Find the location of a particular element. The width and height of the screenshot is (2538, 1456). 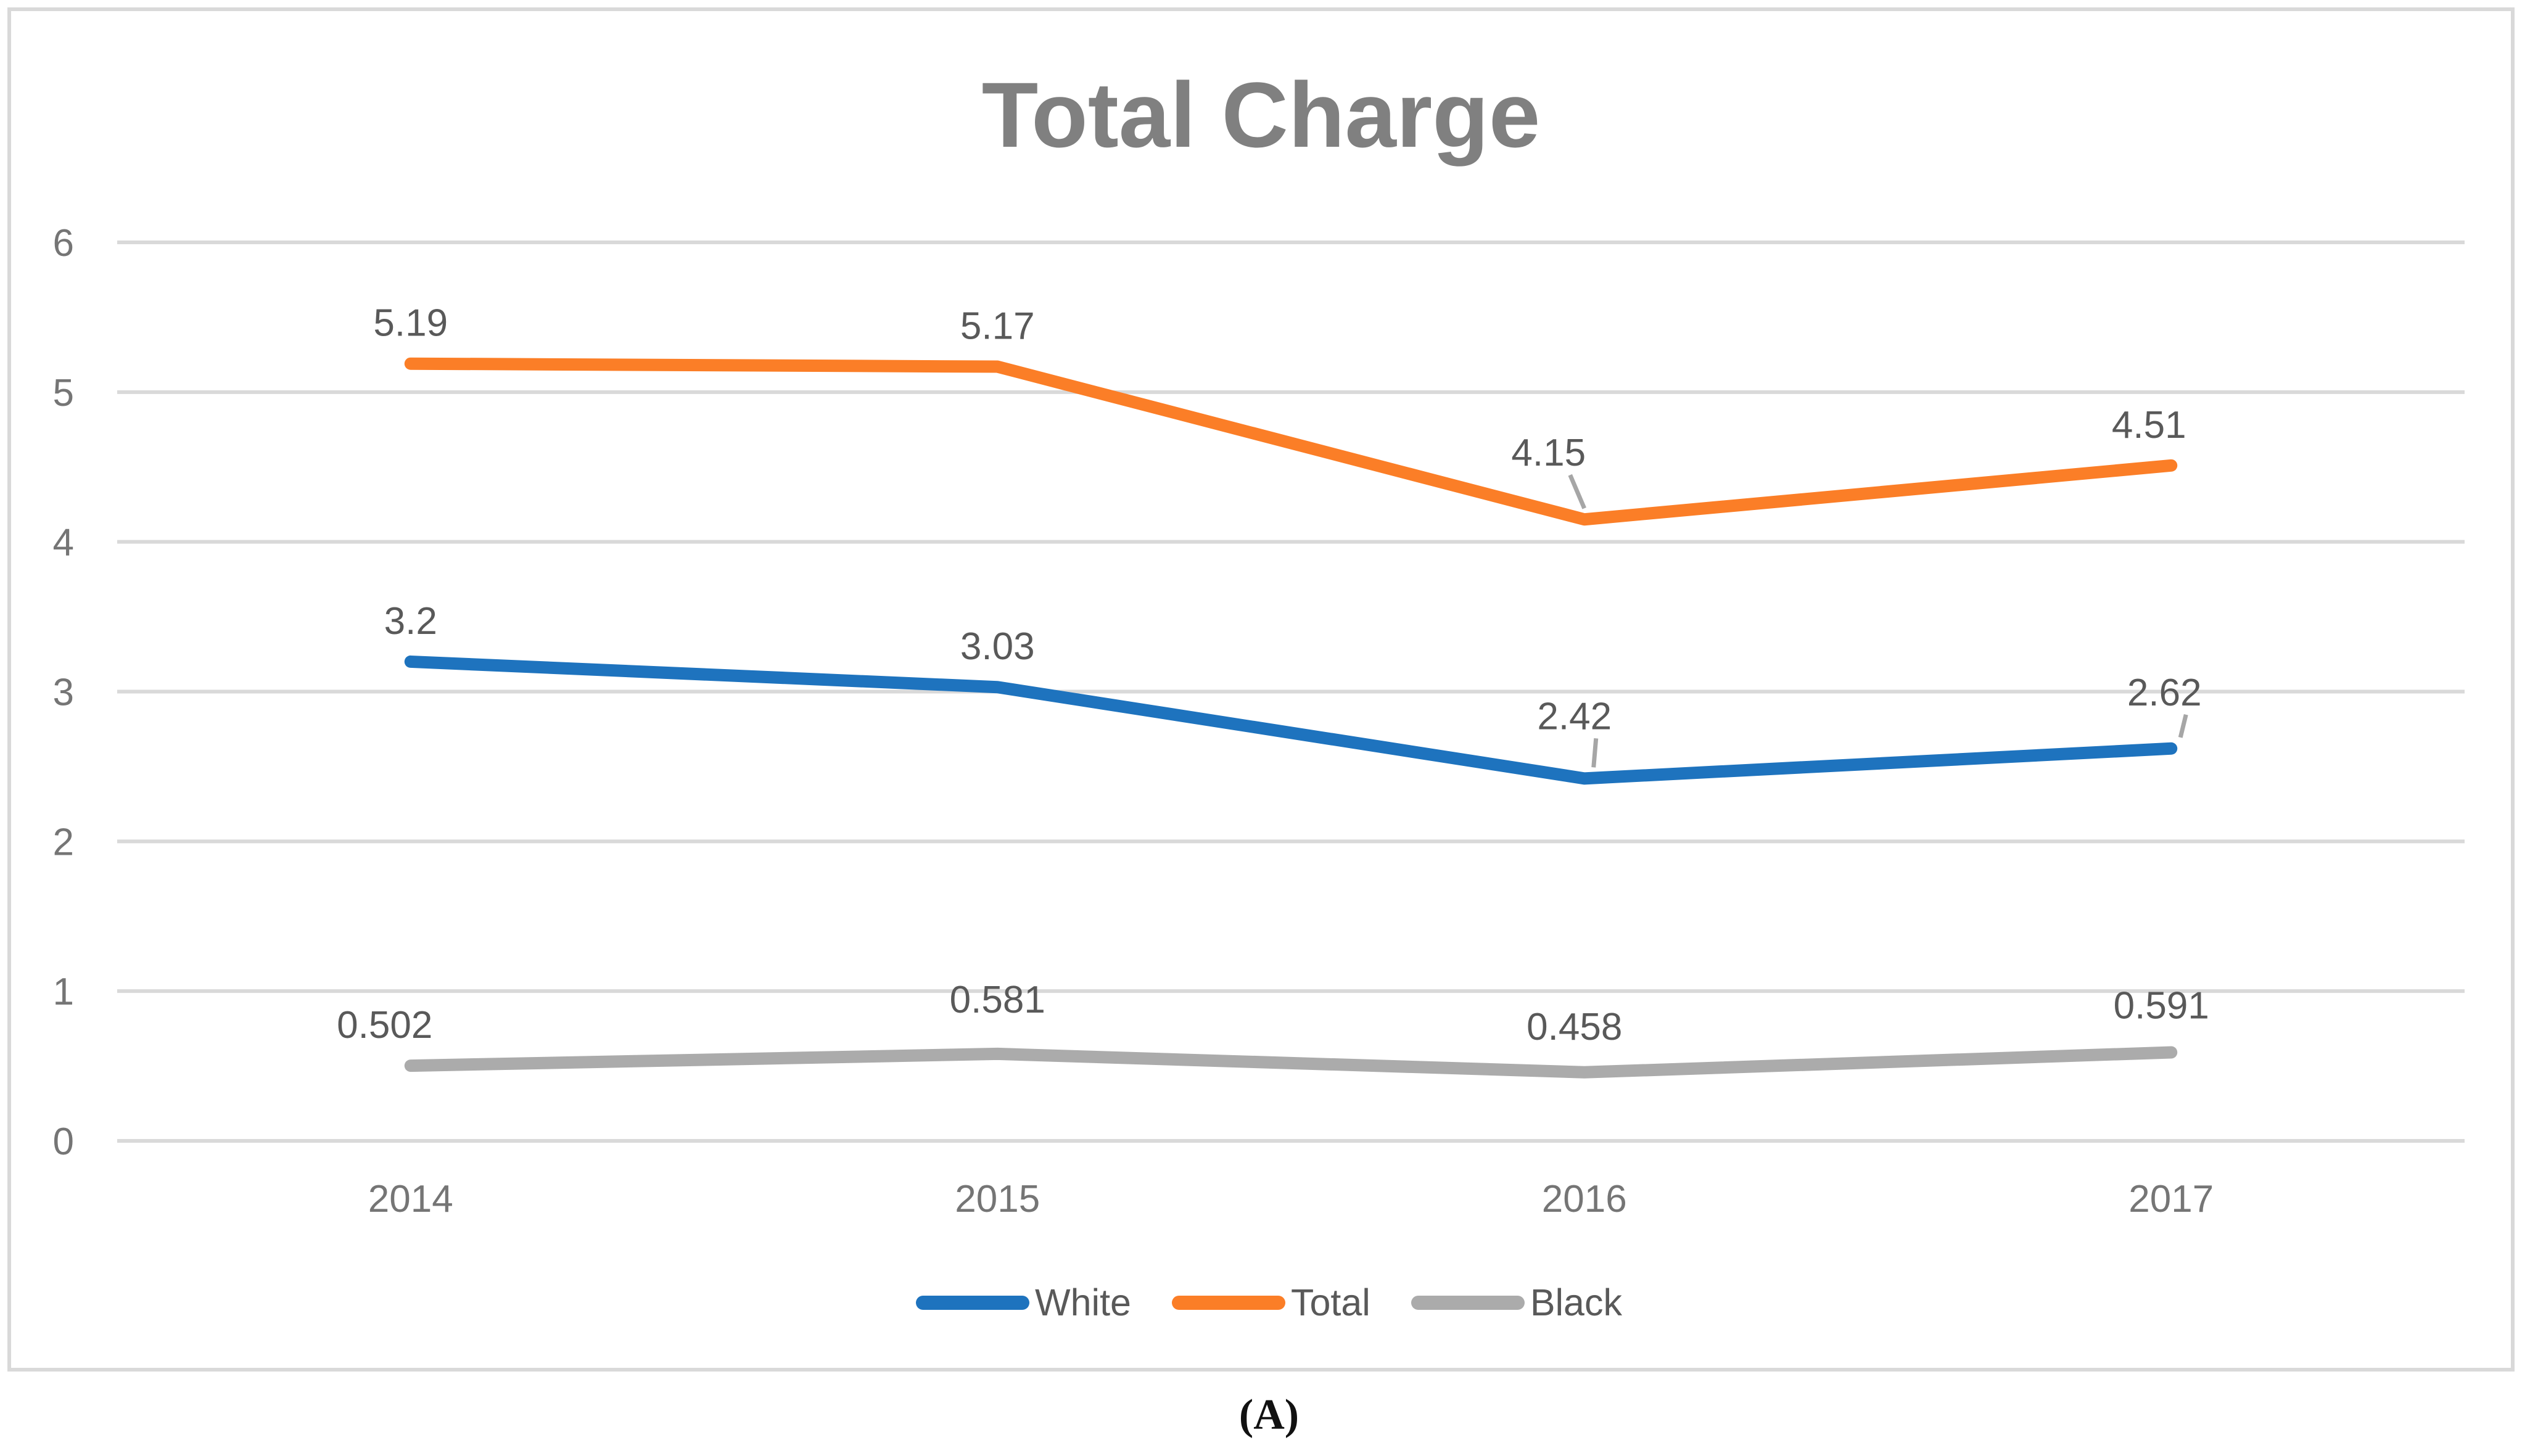

y-axis-tick-label: 3 is located at coordinates (63, 693).